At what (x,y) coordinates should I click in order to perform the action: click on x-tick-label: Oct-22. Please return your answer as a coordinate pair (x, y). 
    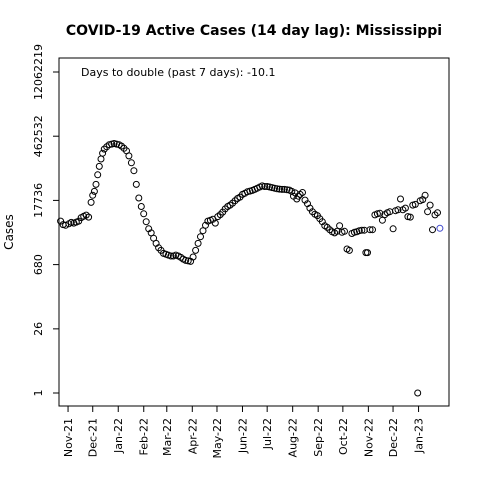
    Looking at the image, I should click on (343, 436).